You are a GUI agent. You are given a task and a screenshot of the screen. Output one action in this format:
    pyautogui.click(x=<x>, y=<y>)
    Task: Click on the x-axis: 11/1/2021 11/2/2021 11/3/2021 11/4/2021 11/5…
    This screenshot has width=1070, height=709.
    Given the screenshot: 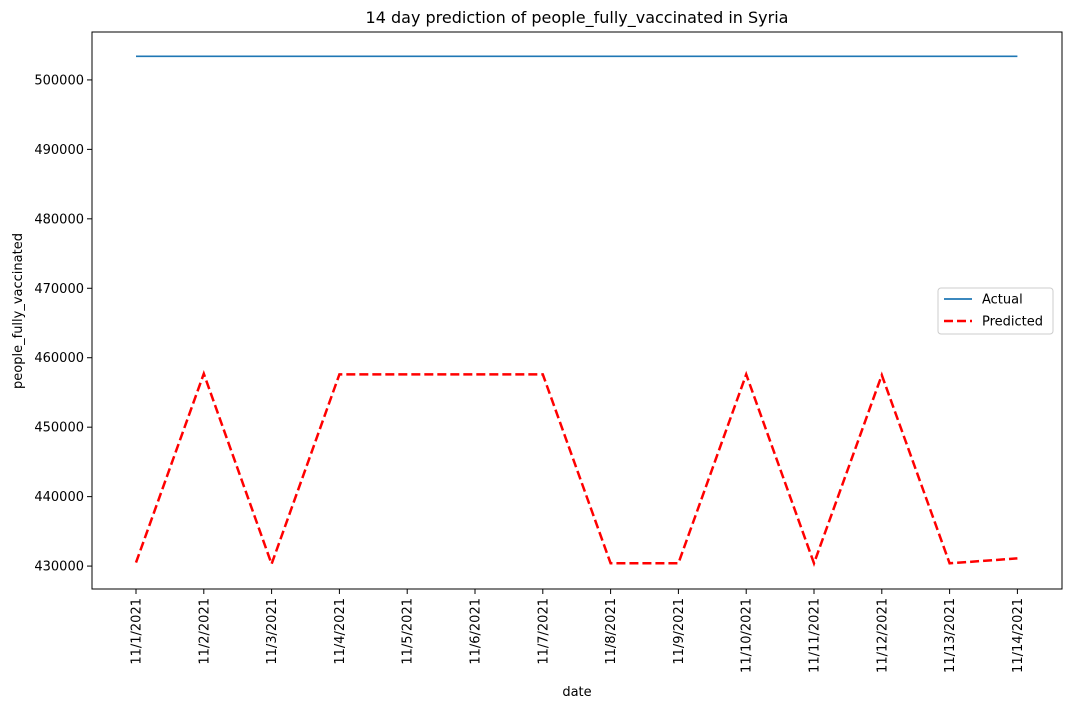 What is the action you would take?
    pyautogui.click(x=578, y=631)
    